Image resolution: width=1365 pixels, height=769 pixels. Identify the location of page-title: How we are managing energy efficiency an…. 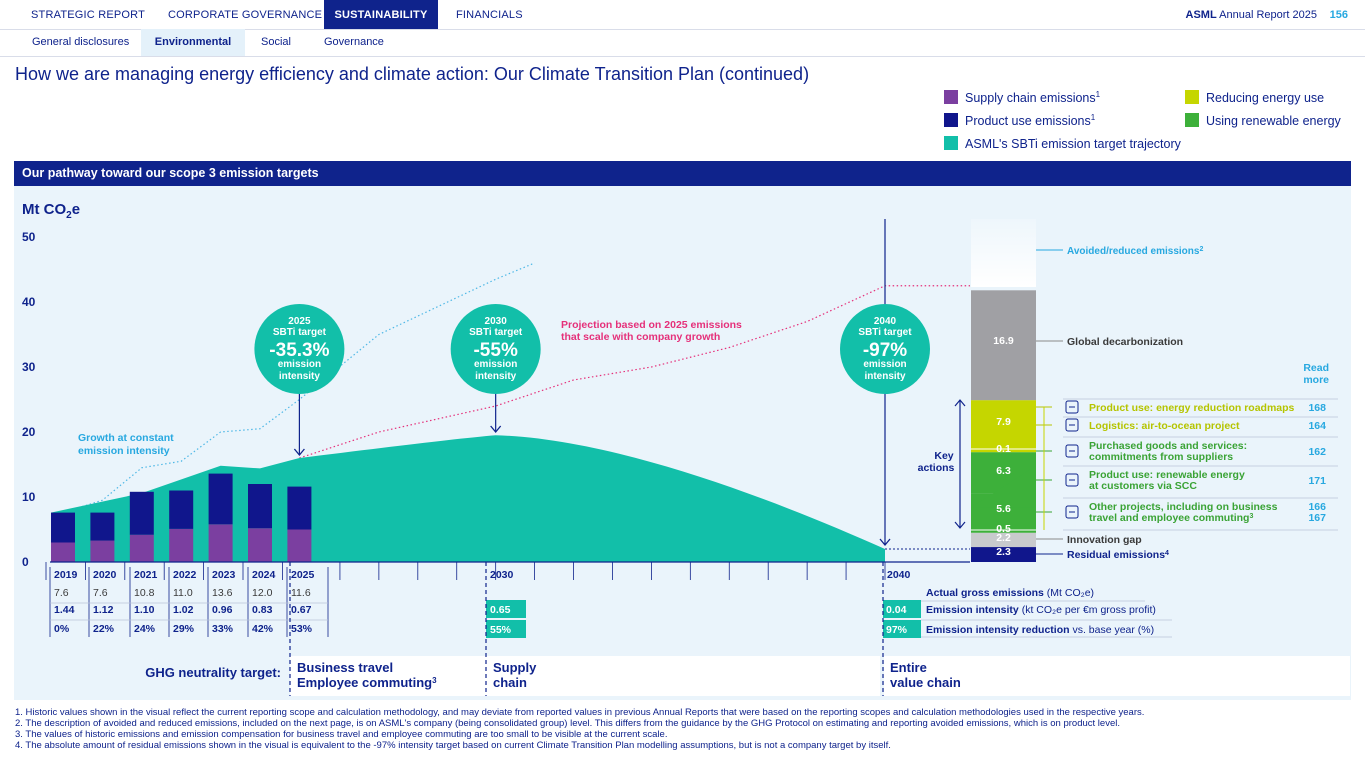
(412, 74).